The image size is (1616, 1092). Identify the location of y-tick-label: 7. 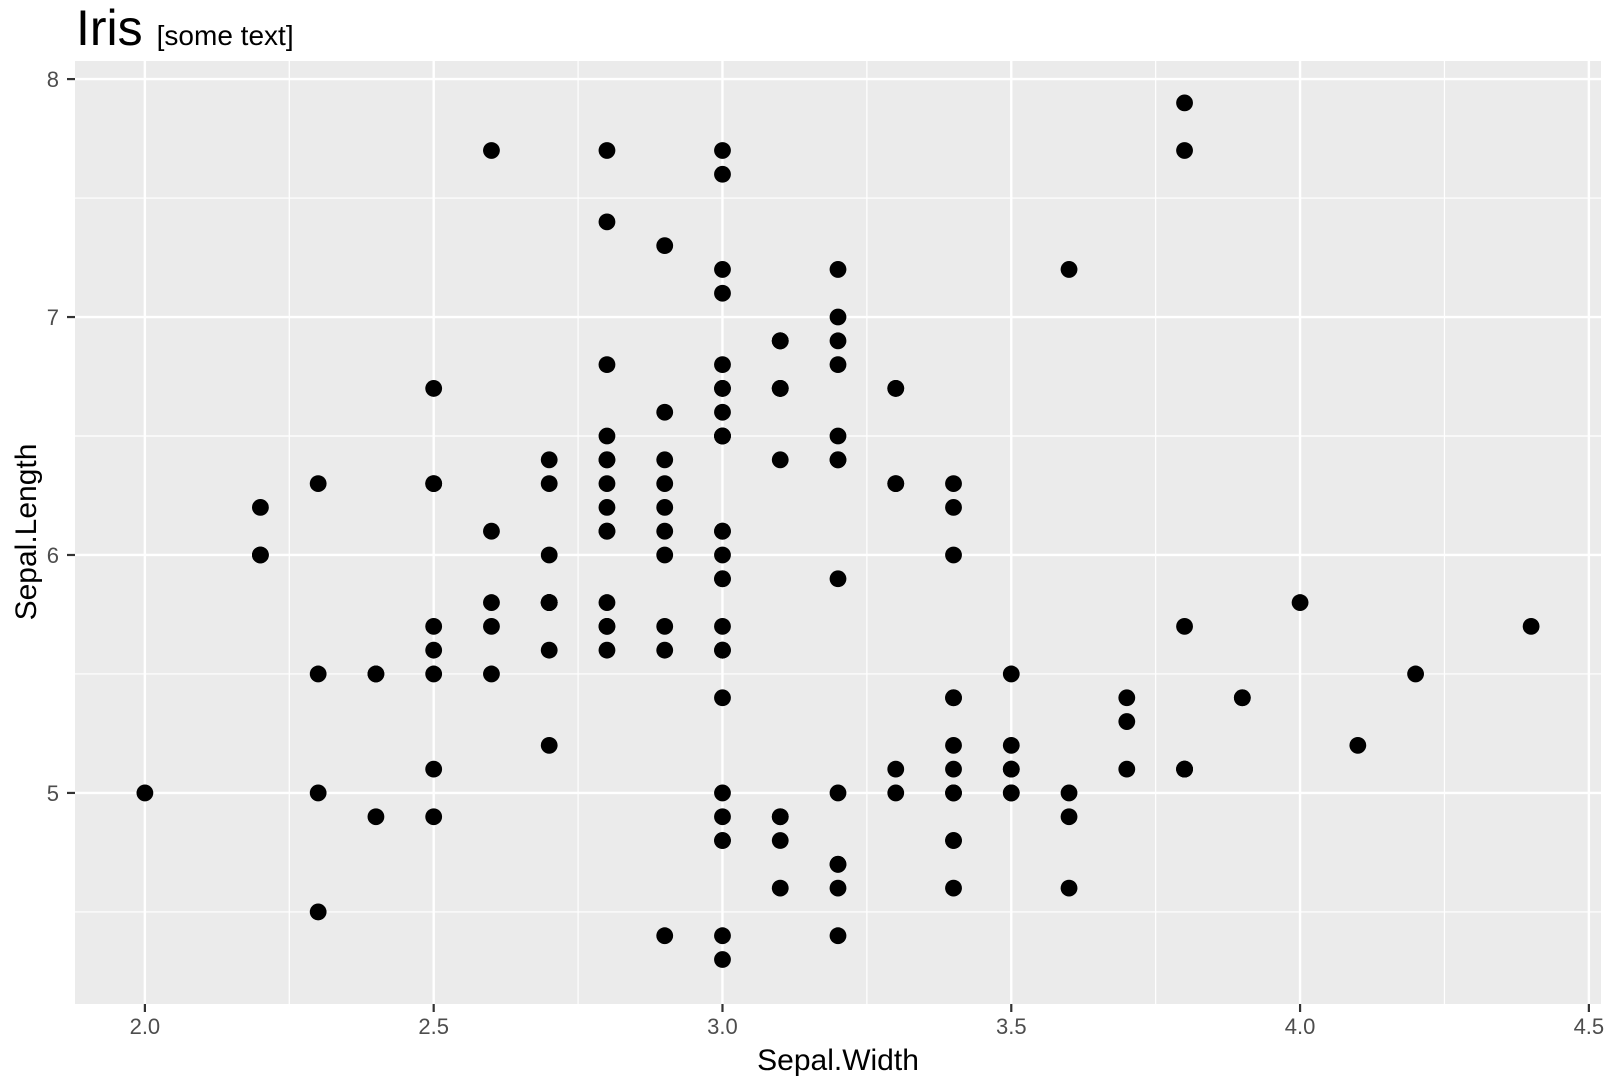
(53, 317).